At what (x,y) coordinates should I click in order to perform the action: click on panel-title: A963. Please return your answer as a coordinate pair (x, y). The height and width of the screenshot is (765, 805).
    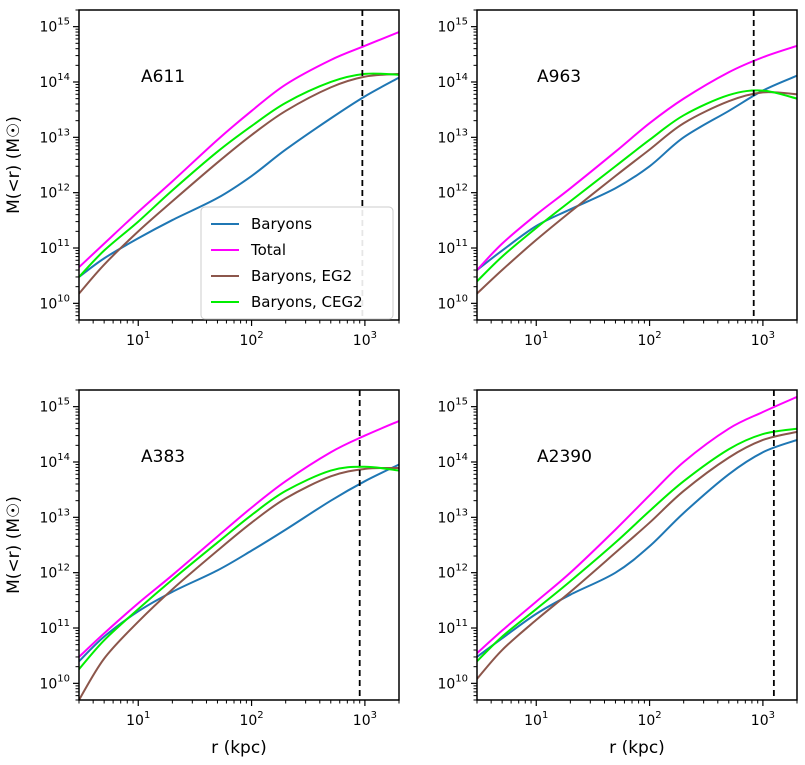
    Looking at the image, I should click on (559, 77).